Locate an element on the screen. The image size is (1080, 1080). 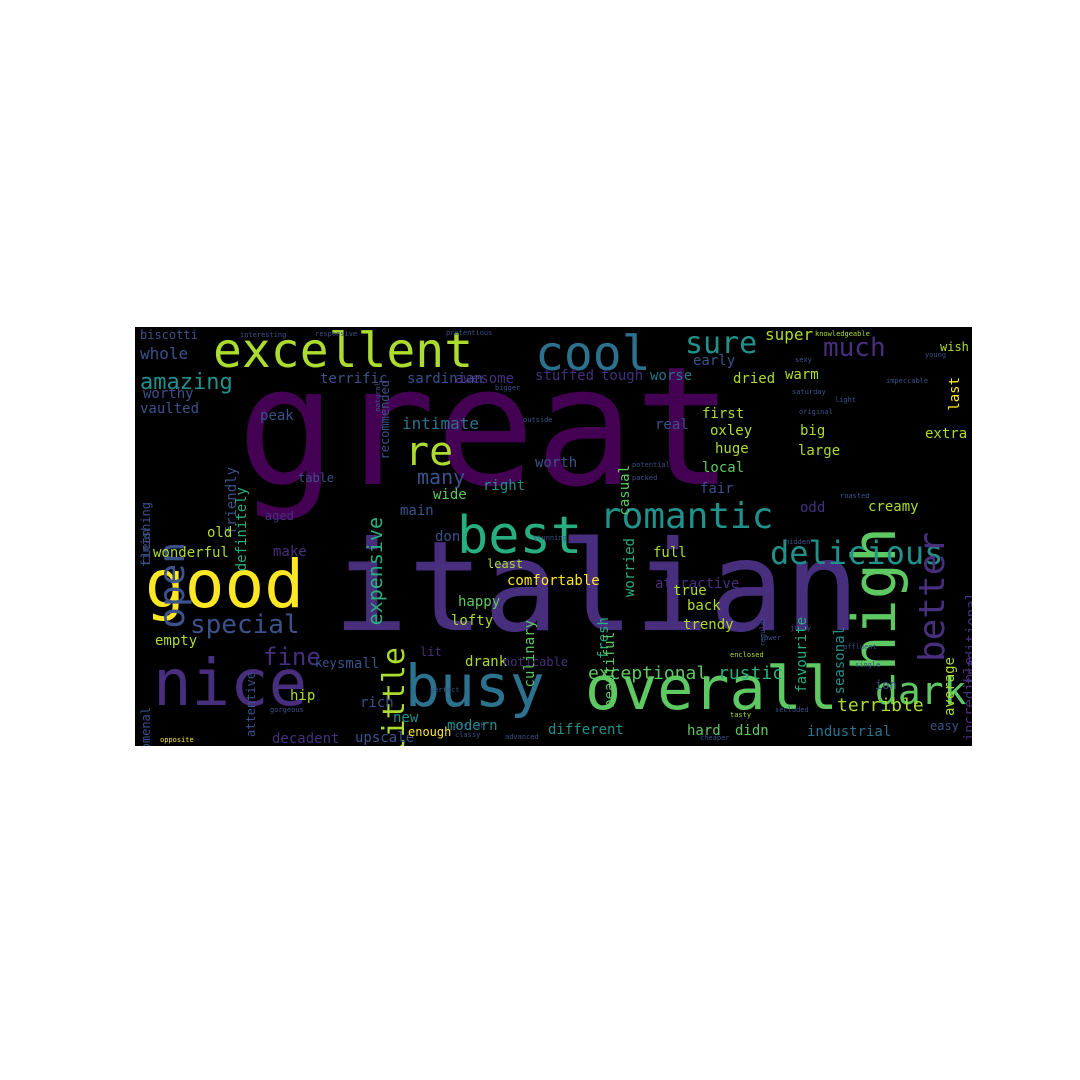
cloud-word: main is located at coordinates (417, 511).